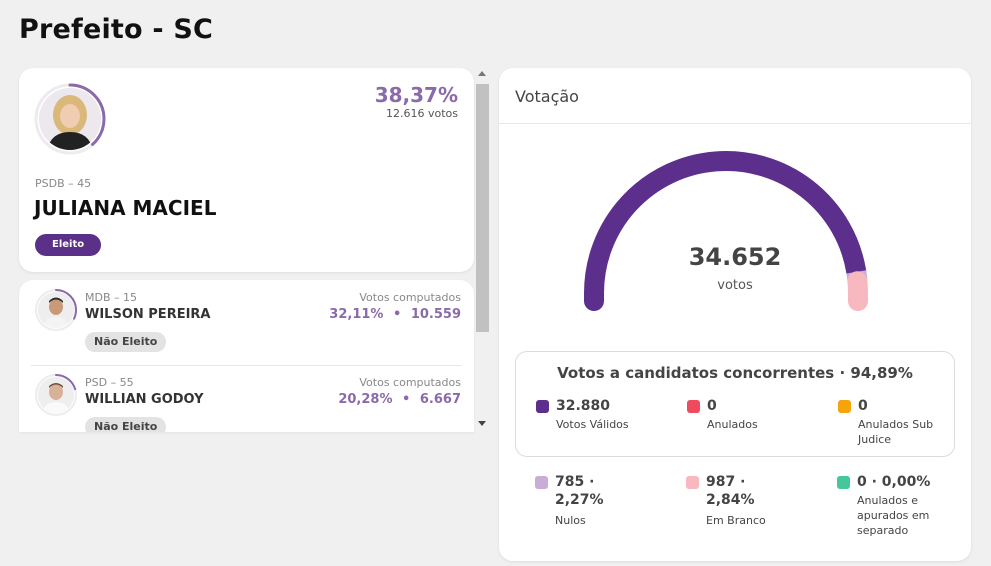  What do you see at coordinates (735, 285) in the screenshot?
I see `total-votes-label: votos` at bounding box center [735, 285].